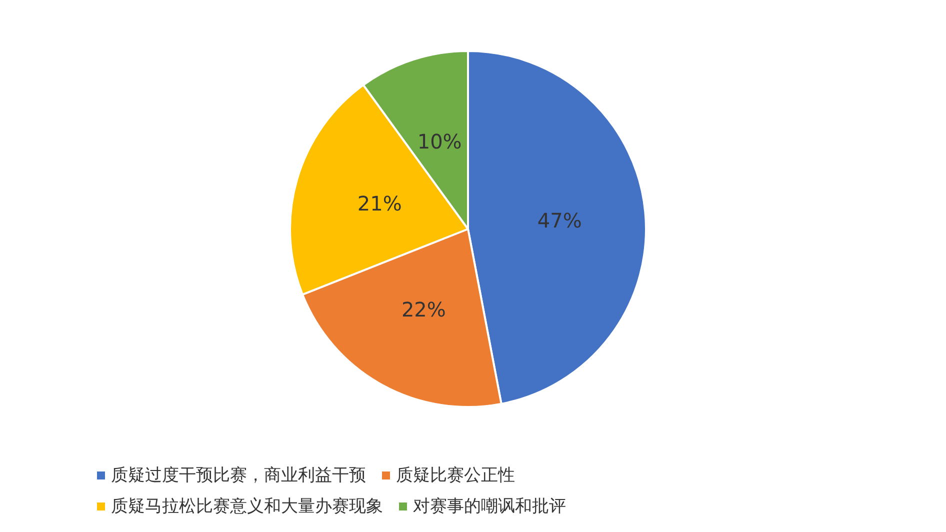 The image size is (946, 532). What do you see at coordinates (455, 476) in the screenshot?
I see `legend-label: 质疑比赛公正性` at bounding box center [455, 476].